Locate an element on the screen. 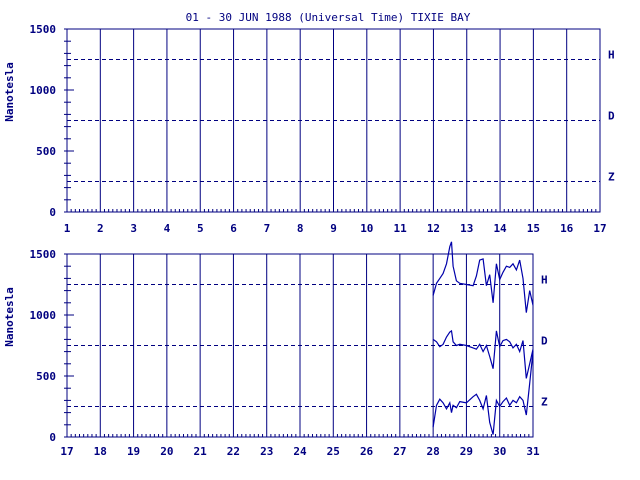  x-tick-label: 6 is located at coordinates (233, 228).